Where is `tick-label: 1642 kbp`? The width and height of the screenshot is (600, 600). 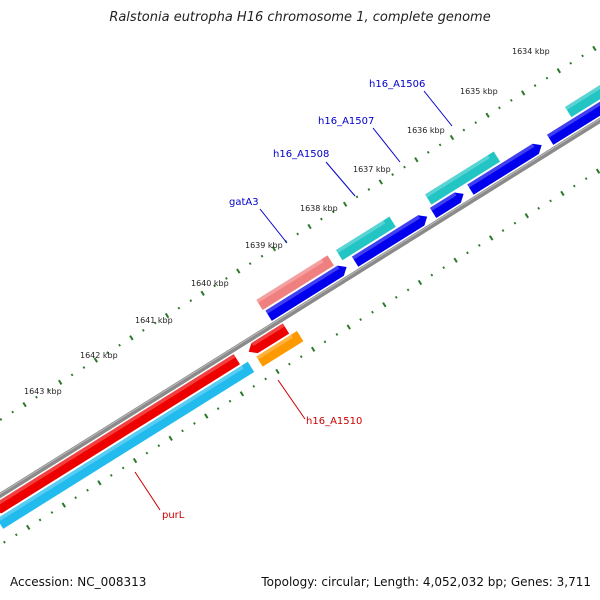 tick-label: 1642 kbp is located at coordinates (99, 355).